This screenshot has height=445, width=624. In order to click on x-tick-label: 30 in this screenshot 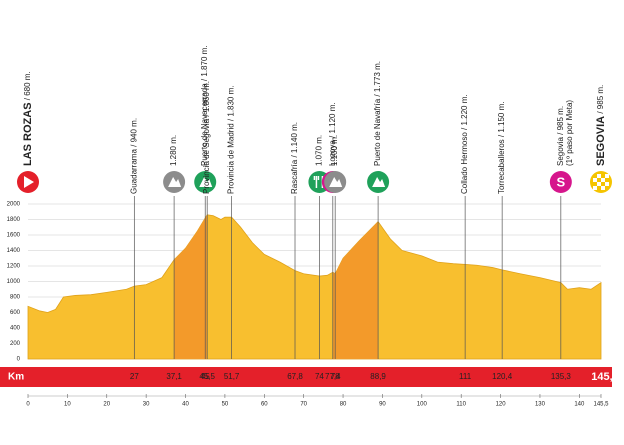, I will do `click(146, 405)`.